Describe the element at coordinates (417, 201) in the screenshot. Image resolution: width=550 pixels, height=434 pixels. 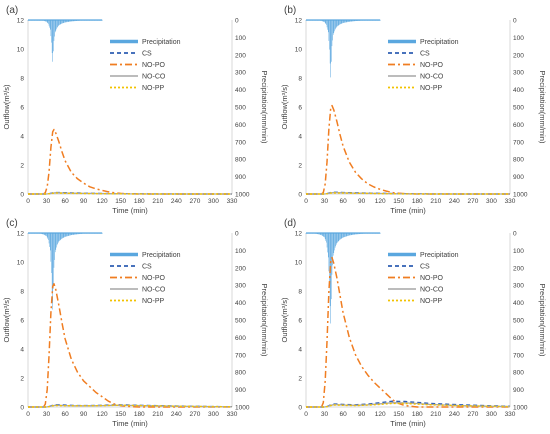
I see `x-tick-label: 180` at that location.